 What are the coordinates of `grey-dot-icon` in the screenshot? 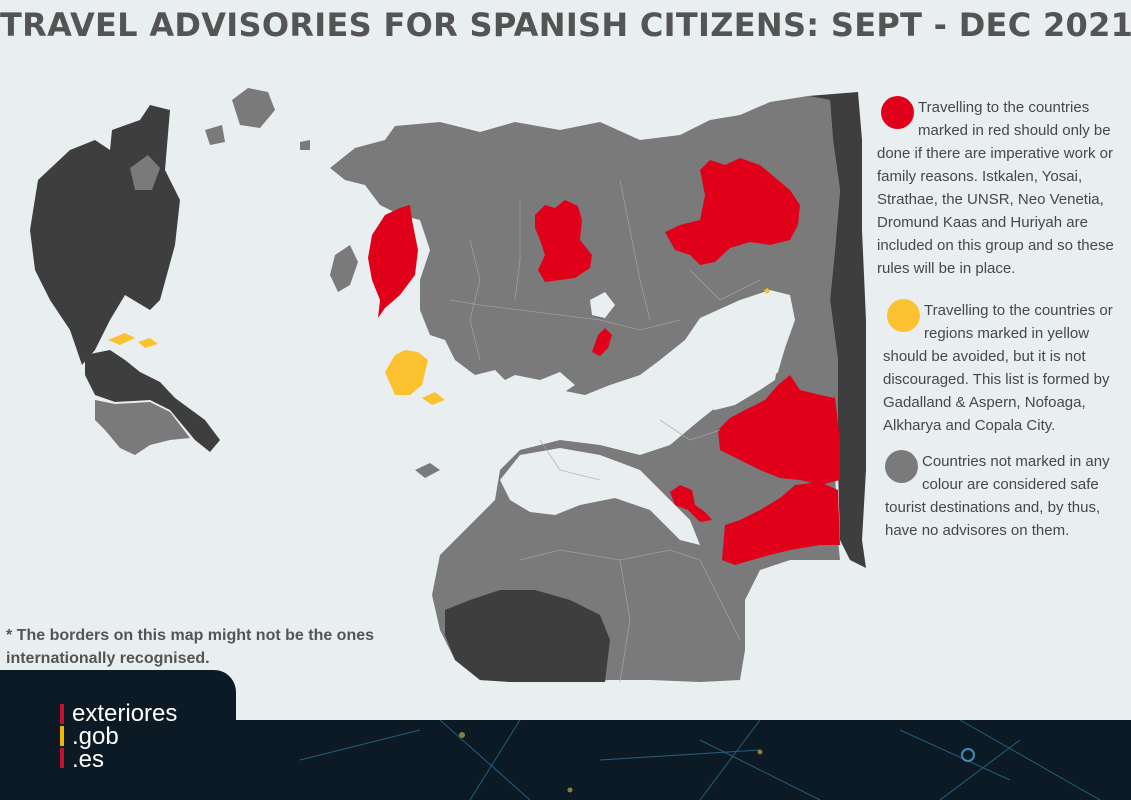 It's located at (901, 466).